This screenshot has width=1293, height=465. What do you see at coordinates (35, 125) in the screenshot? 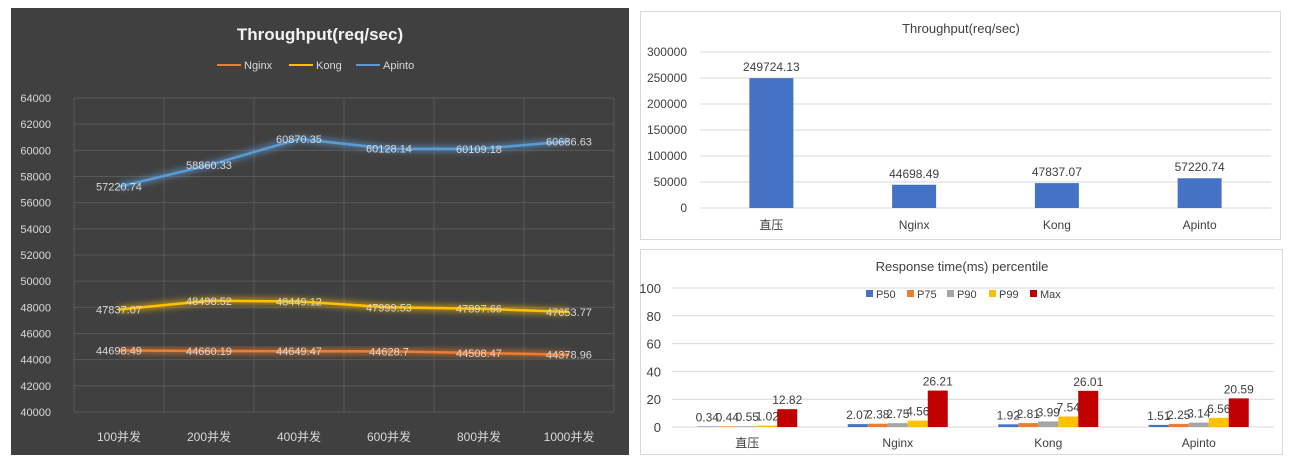
I see `y-tick-label: 62000` at bounding box center [35, 125].